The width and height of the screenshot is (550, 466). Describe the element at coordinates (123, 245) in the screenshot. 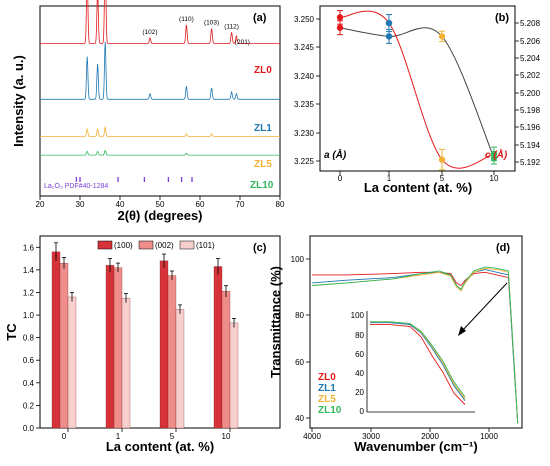

I see `legend-label-100: (100)` at that location.